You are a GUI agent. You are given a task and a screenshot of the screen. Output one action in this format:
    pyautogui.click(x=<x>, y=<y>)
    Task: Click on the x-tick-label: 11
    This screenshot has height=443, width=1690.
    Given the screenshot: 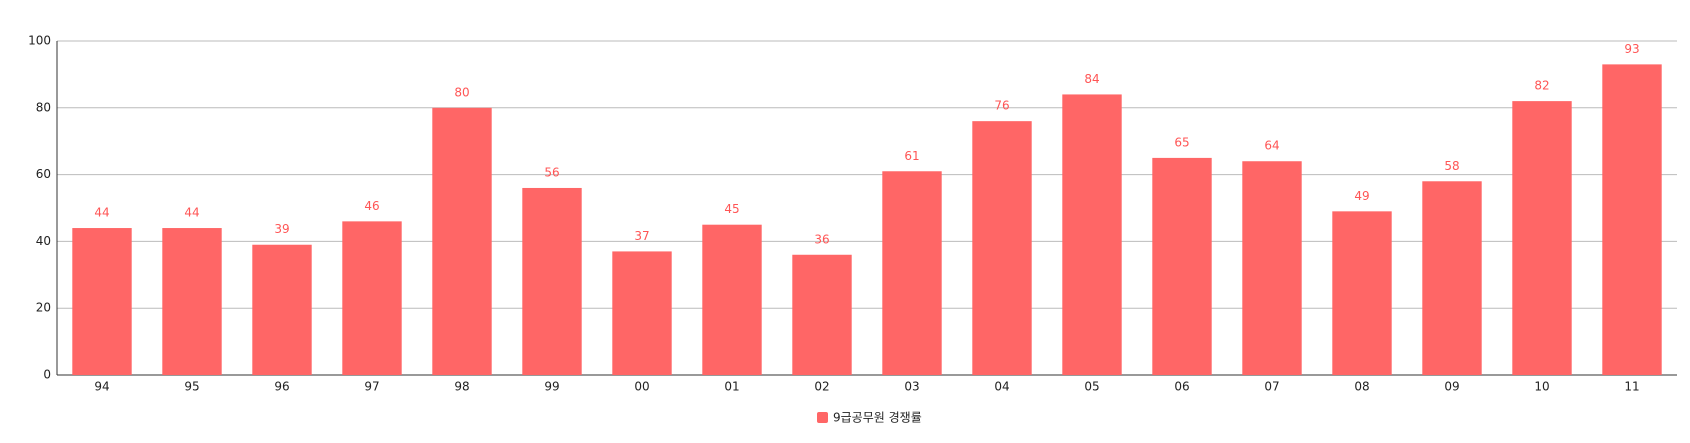 What is the action you would take?
    pyautogui.click(x=1631, y=387)
    